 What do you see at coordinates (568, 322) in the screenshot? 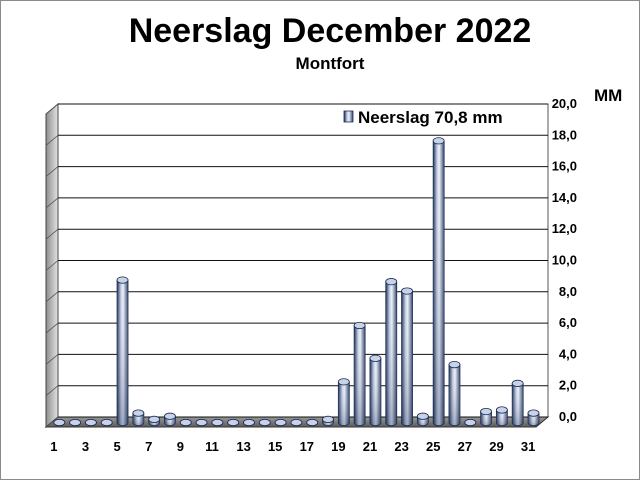
I see `y-tick-label: 6,0` at bounding box center [568, 322].